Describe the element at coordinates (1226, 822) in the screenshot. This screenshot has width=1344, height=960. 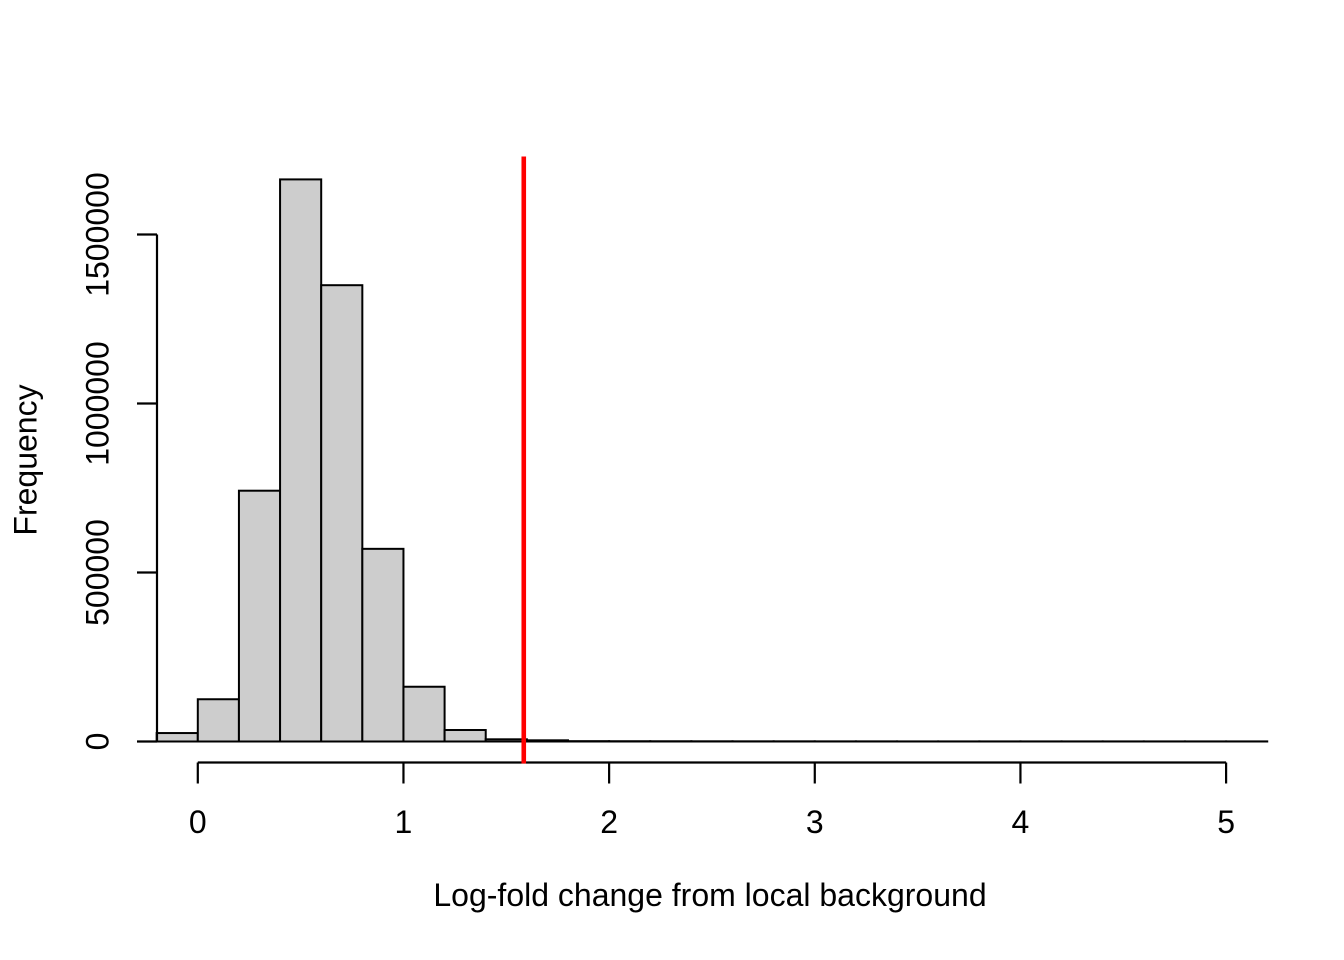
I see `x-tick-label: 5` at that location.